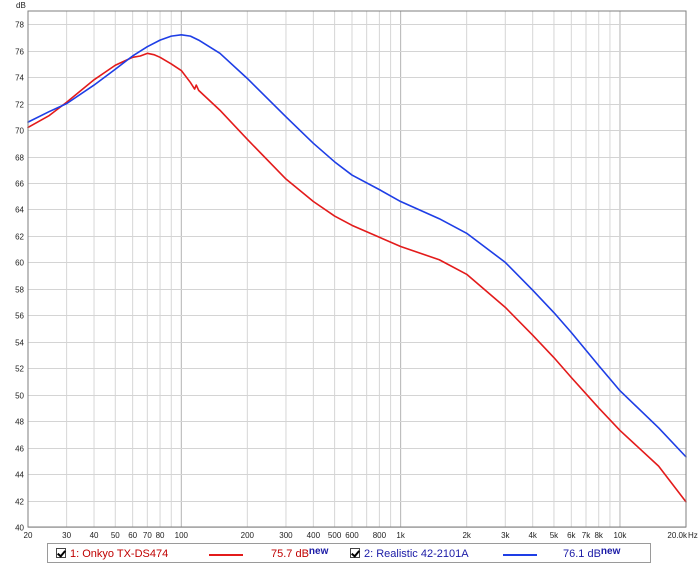 Image resolution: width=700 pixels, height=568 pixels. Describe the element at coordinates (19, 449) in the screenshot. I see `y-tick-label: 46` at that location.